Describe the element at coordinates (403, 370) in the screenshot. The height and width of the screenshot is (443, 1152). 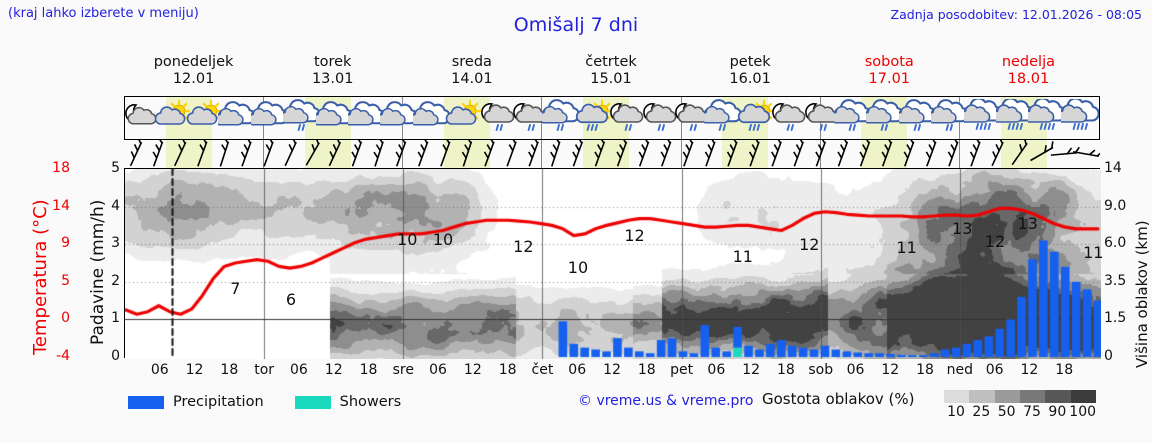
I see `x-tick-sre: sre` at that location.